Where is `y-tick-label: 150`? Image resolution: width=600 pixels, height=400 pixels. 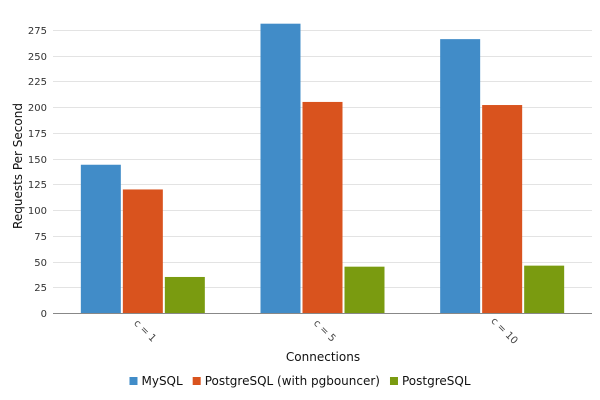
y-tick-label: 150 is located at coordinates (37, 160).